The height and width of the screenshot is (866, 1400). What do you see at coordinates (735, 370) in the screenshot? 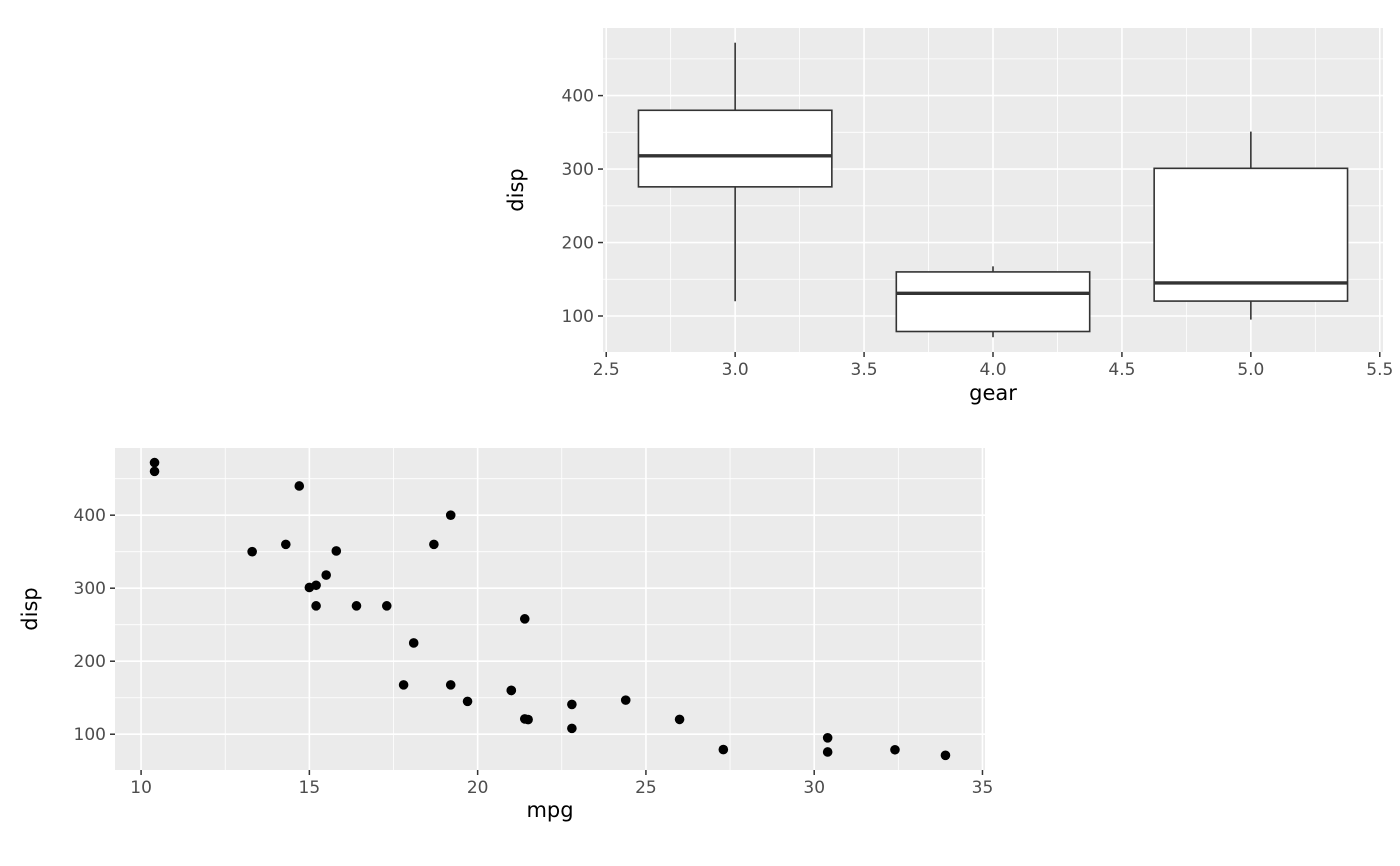
I see `x-tick-label: 3.0` at bounding box center [735, 370].